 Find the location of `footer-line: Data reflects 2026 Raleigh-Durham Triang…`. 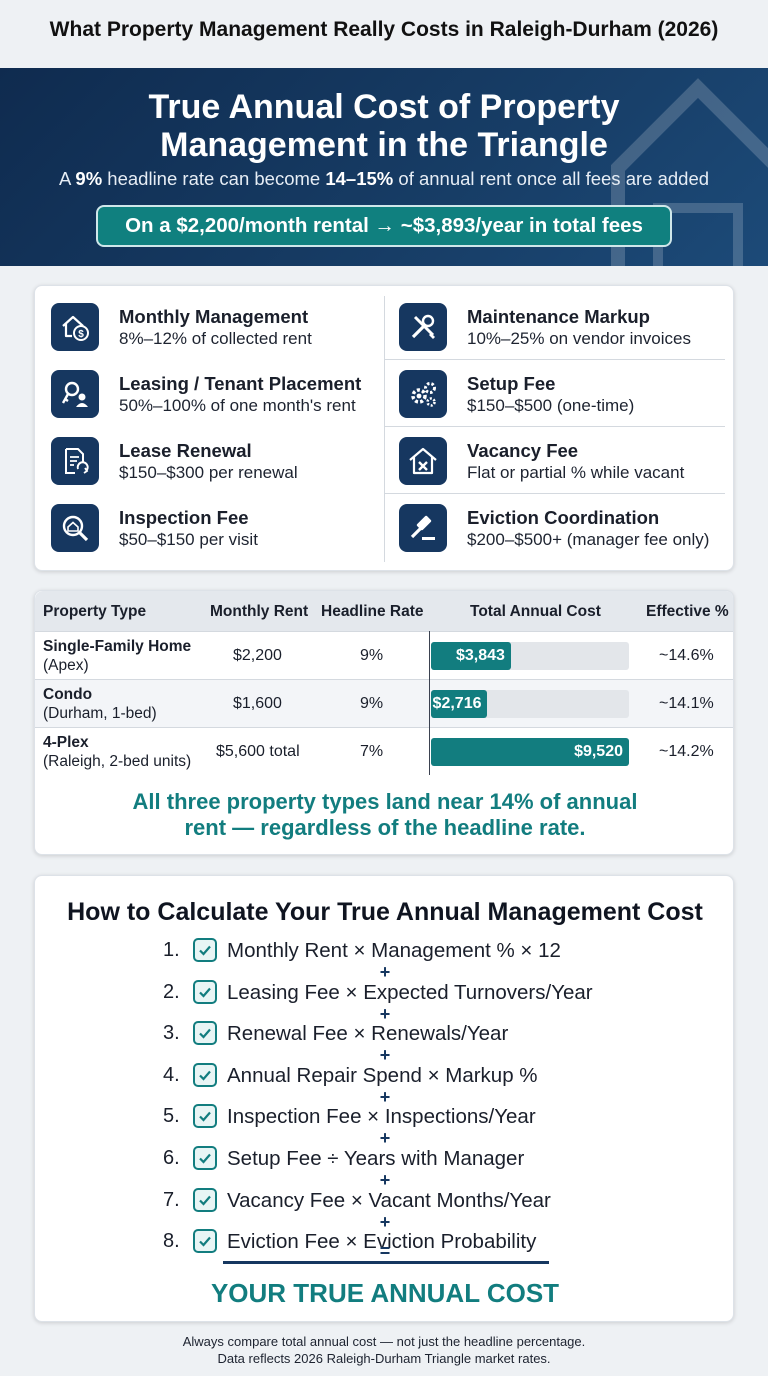

footer-line: Data reflects 2026 Raleigh-Durham Triang… is located at coordinates (384, 1358).